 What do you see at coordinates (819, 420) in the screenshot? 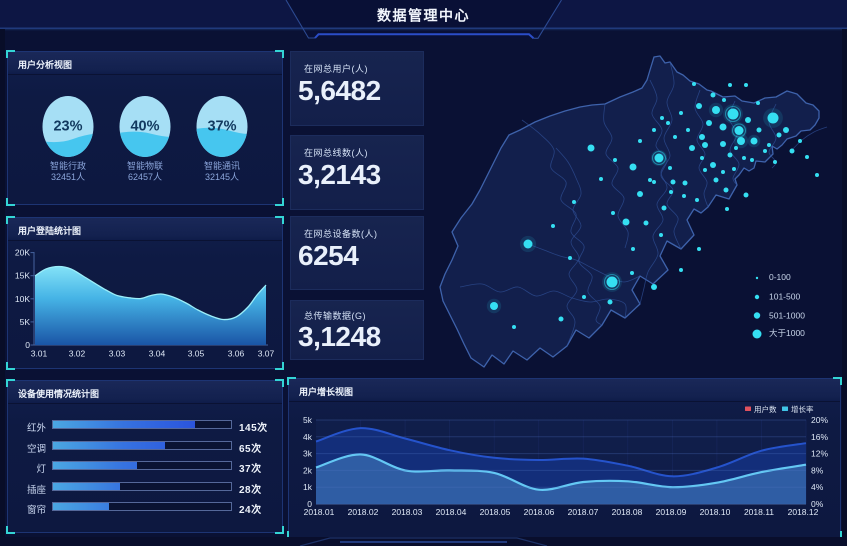
I see `svg-text: 20%` at bounding box center [819, 420].